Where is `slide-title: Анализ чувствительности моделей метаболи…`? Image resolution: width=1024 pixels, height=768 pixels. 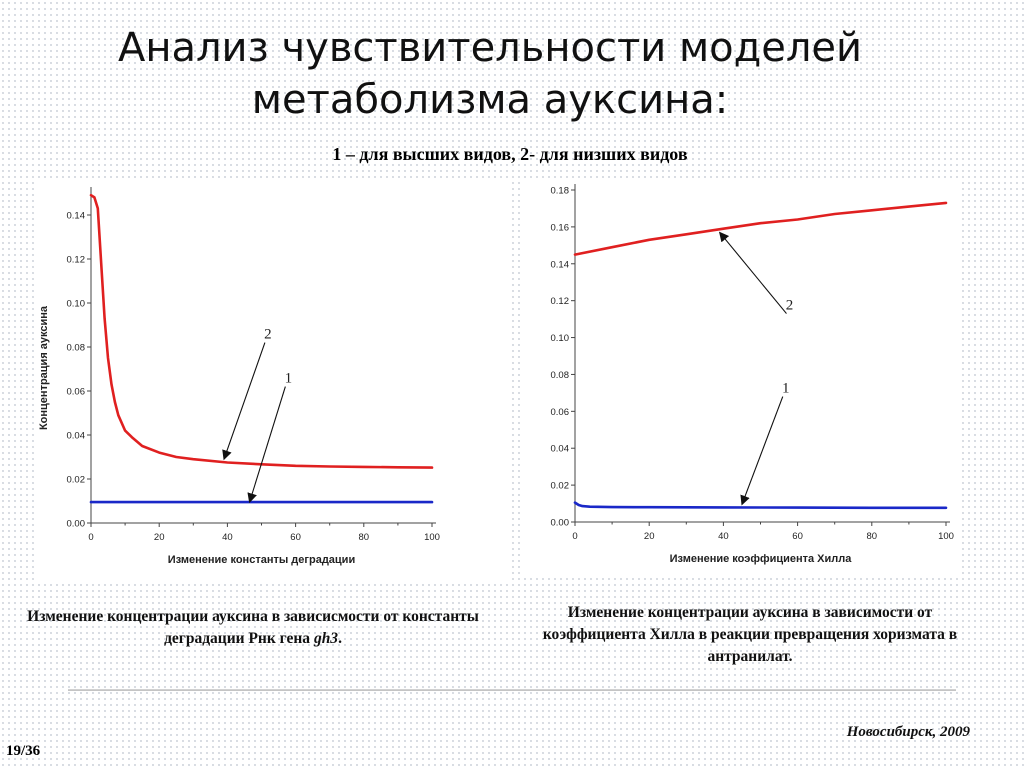
slide-title: Анализ чувствительности моделей метаболи… is located at coordinates (490, 74).